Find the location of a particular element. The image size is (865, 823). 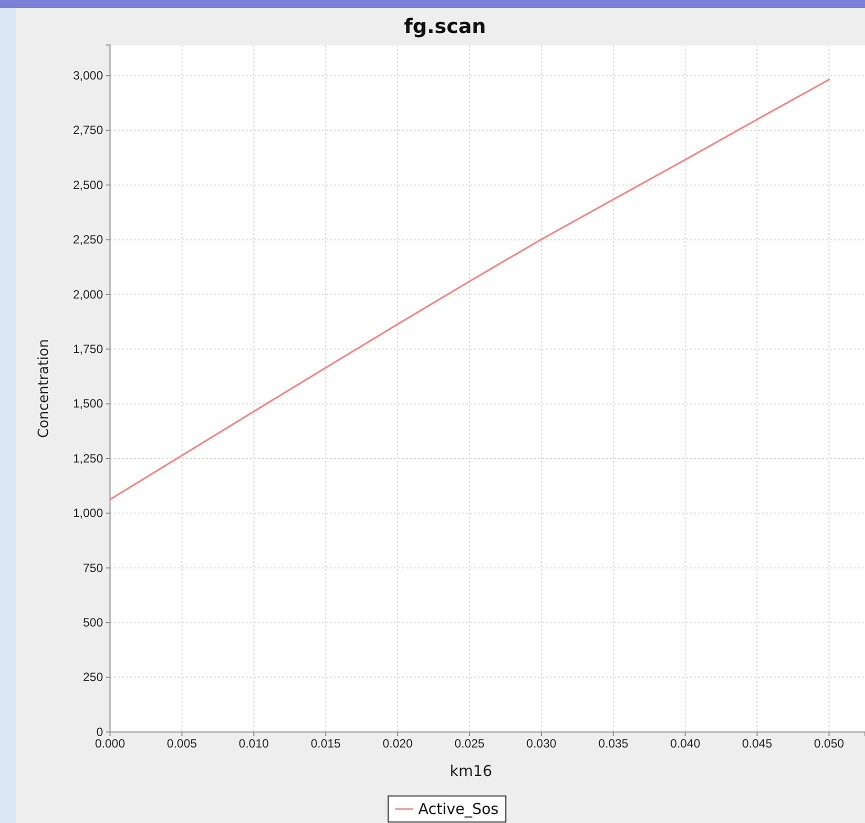

x-axis-title: km16 is located at coordinates (471, 771).